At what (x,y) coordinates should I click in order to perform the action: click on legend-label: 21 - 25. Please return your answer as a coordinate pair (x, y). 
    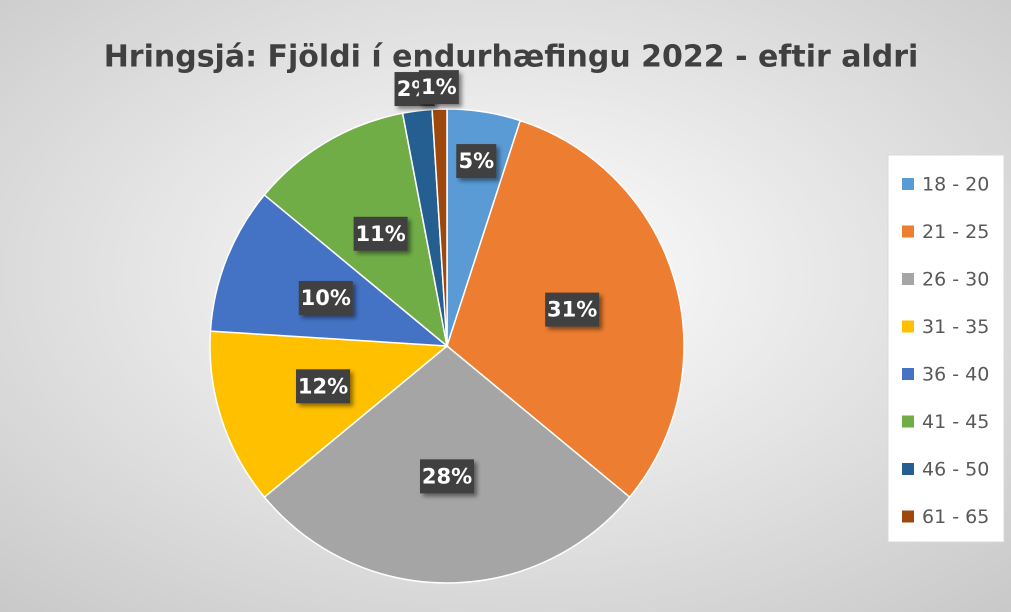
    Looking at the image, I should click on (955, 232).